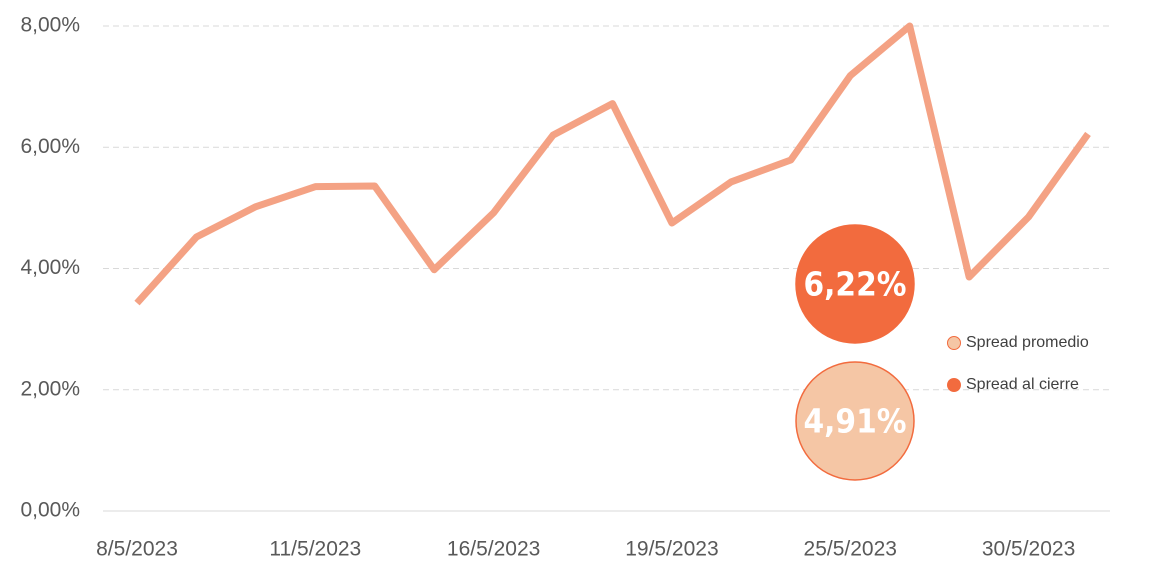 Image resolution: width=1151 pixels, height=562 pixels. What do you see at coordinates (50, 25) in the screenshot?
I see `y-tick-label: 8,00%` at bounding box center [50, 25].